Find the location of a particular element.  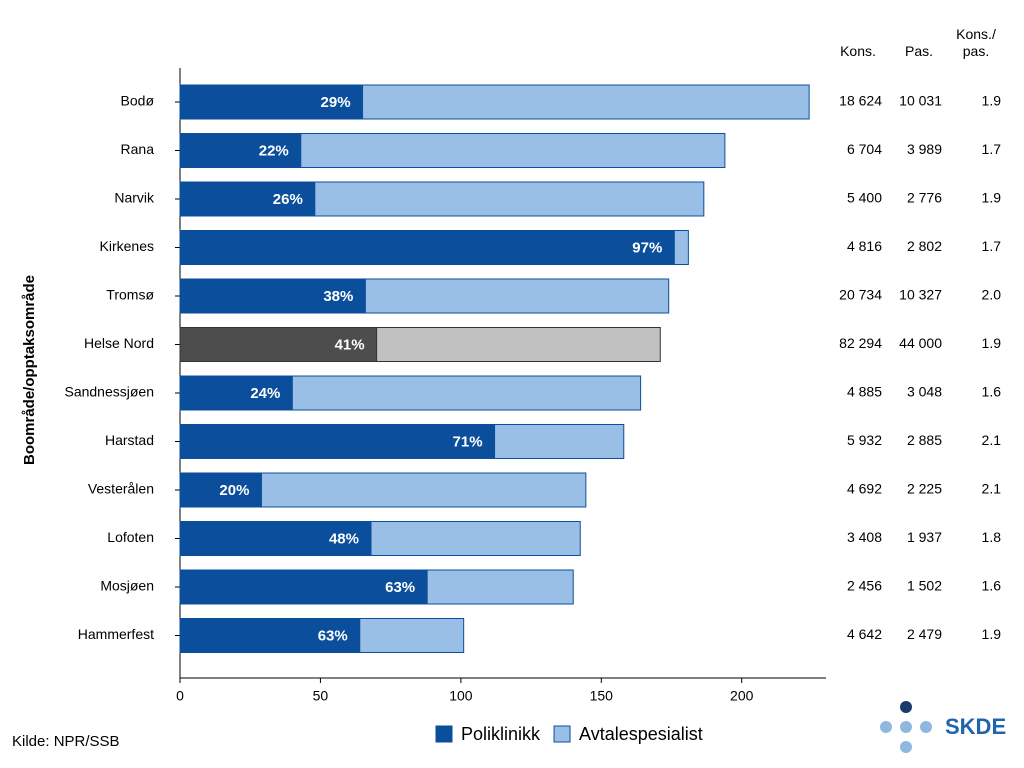

y-tick-label: Bodø is located at coordinates (138, 101).